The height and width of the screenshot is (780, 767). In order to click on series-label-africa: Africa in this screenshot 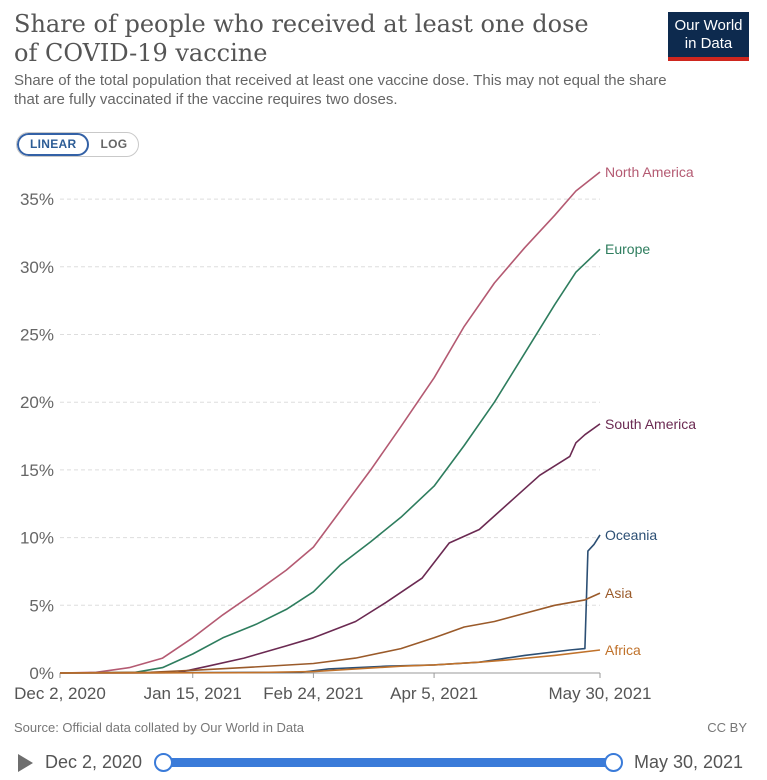, I will do `click(623, 650)`.